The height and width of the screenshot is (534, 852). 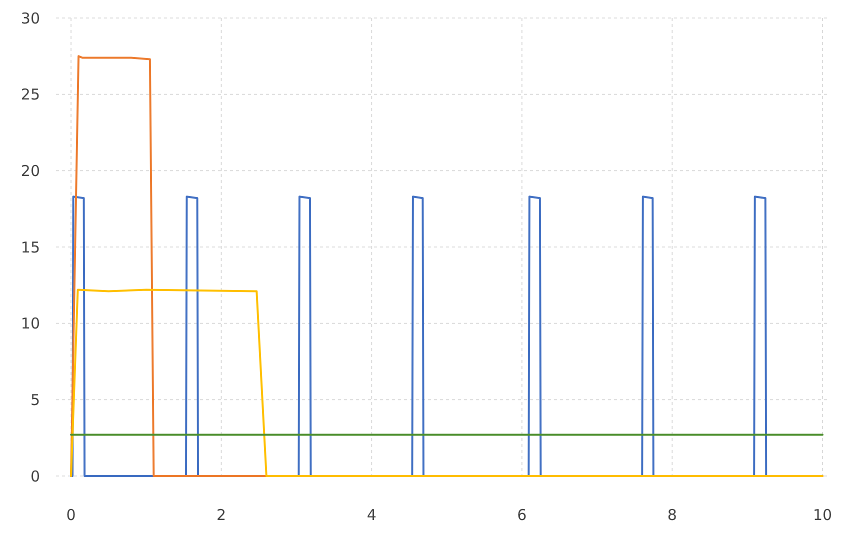 I want to click on y-tick-label: 25, so click(x=30, y=95).